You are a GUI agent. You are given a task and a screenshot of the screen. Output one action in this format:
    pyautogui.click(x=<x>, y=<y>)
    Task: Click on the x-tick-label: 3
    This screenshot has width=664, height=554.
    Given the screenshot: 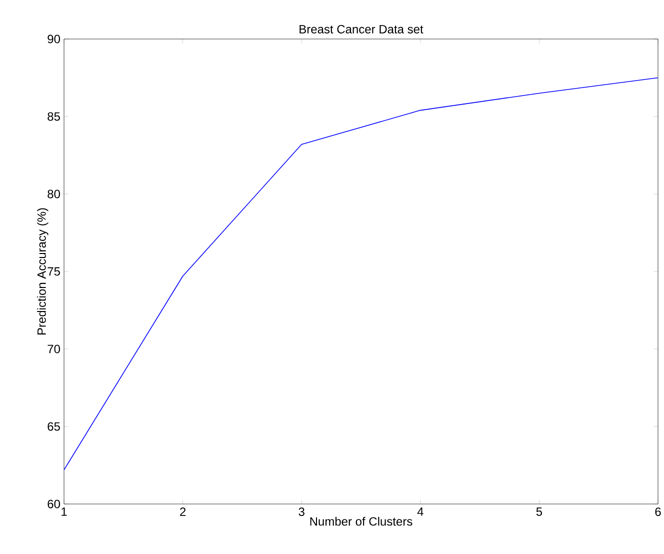 What is the action you would take?
    pyautogui.click(x=301, y=512)
    